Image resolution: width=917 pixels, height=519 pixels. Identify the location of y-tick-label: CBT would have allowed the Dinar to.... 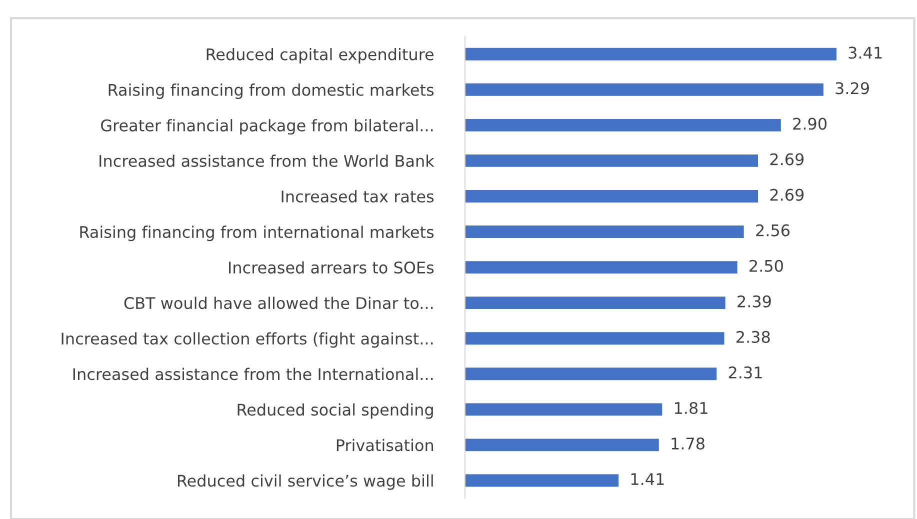
(278, 303).